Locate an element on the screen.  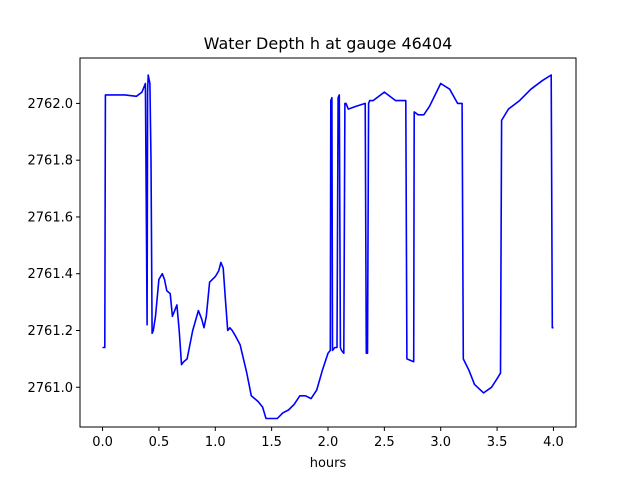
y-tick-label: 2761.2 is located at coordinates (51, 331).